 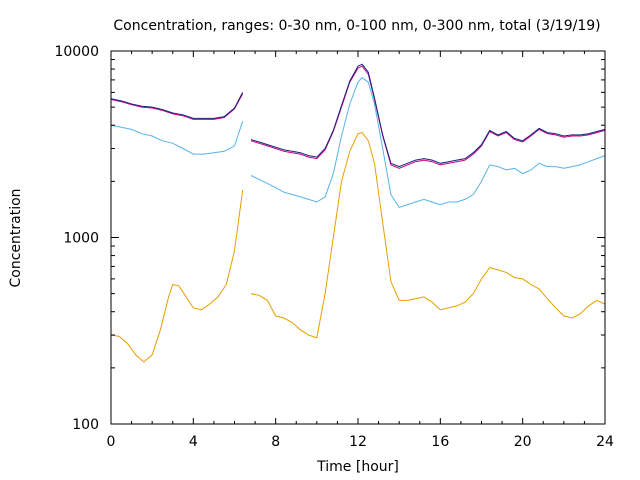 What do you see at coordinates (193, 442) in the screenshot?
I see `x-tick-label: 4` at bounding box center [193, 442].